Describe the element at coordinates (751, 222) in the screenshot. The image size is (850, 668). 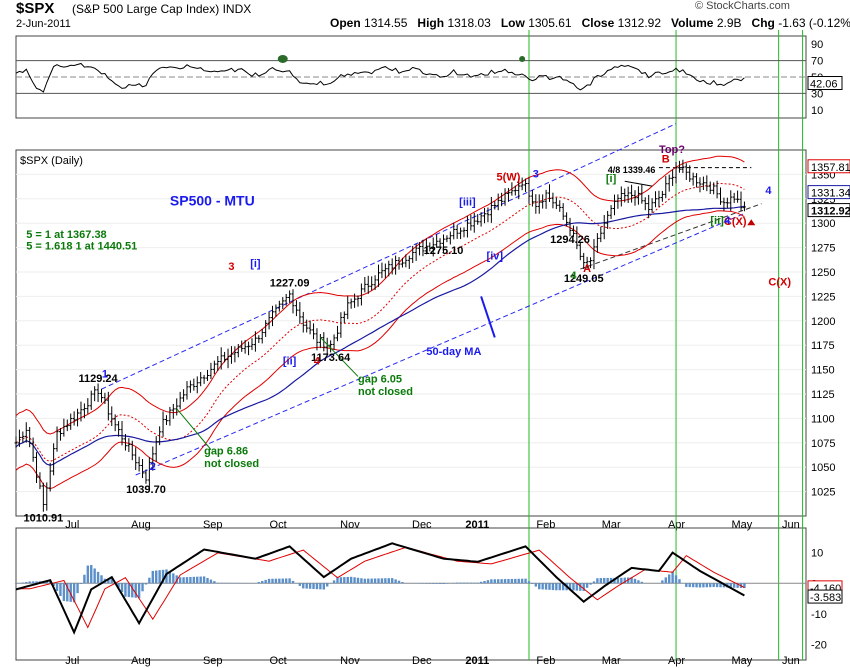
I see `up-triangle-marker` at that location.